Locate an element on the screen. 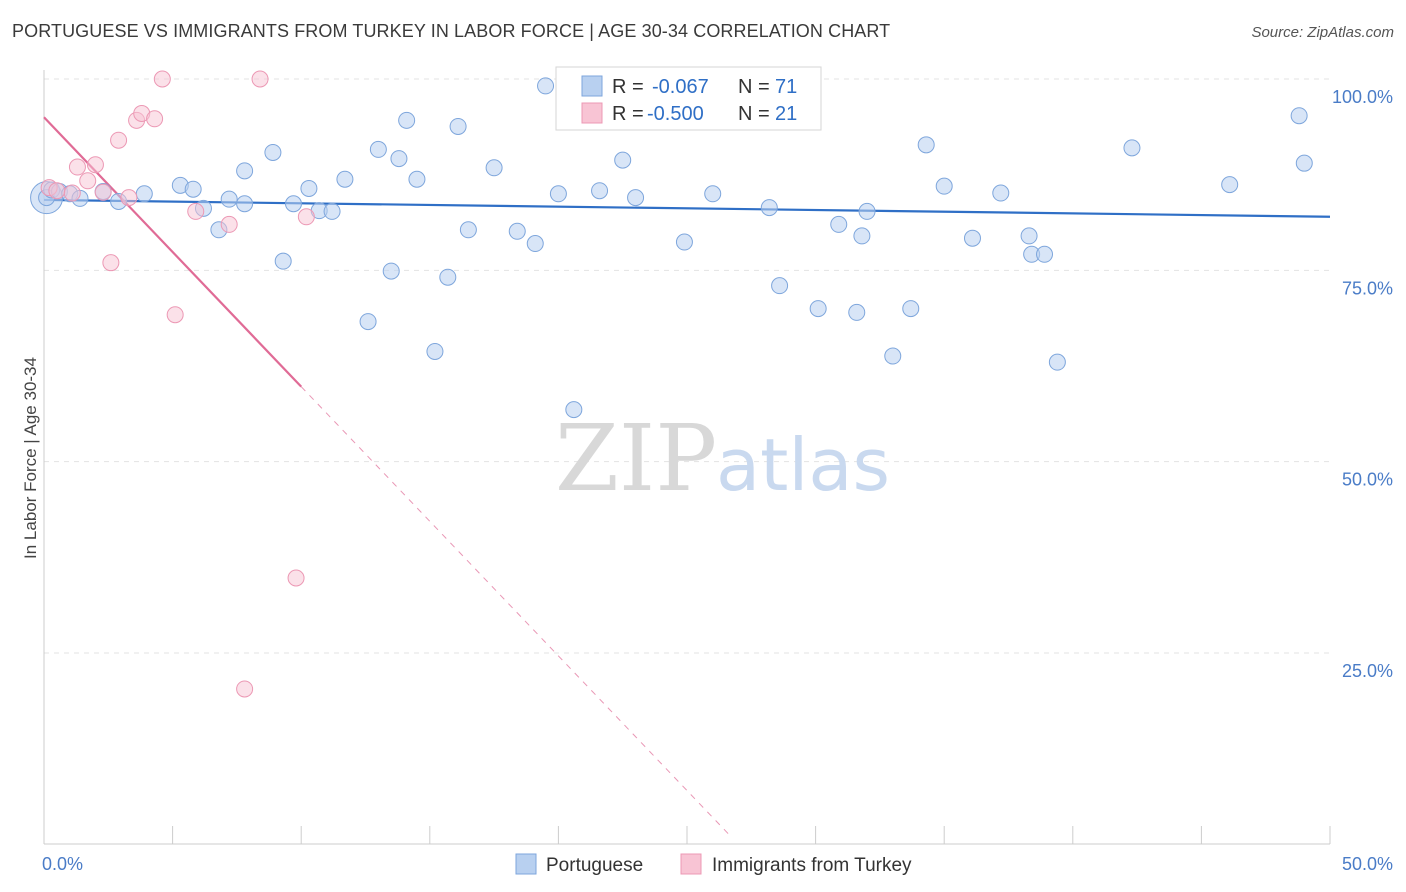 This screenshot has height=892, width=1406. y-tick-label-1: 75.0% is located at coordinates (1367, 288).